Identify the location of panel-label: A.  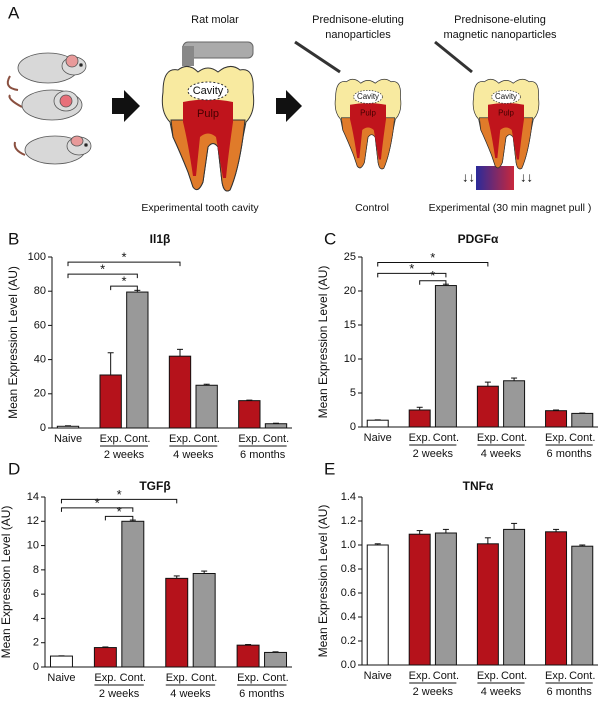
(14, 12).